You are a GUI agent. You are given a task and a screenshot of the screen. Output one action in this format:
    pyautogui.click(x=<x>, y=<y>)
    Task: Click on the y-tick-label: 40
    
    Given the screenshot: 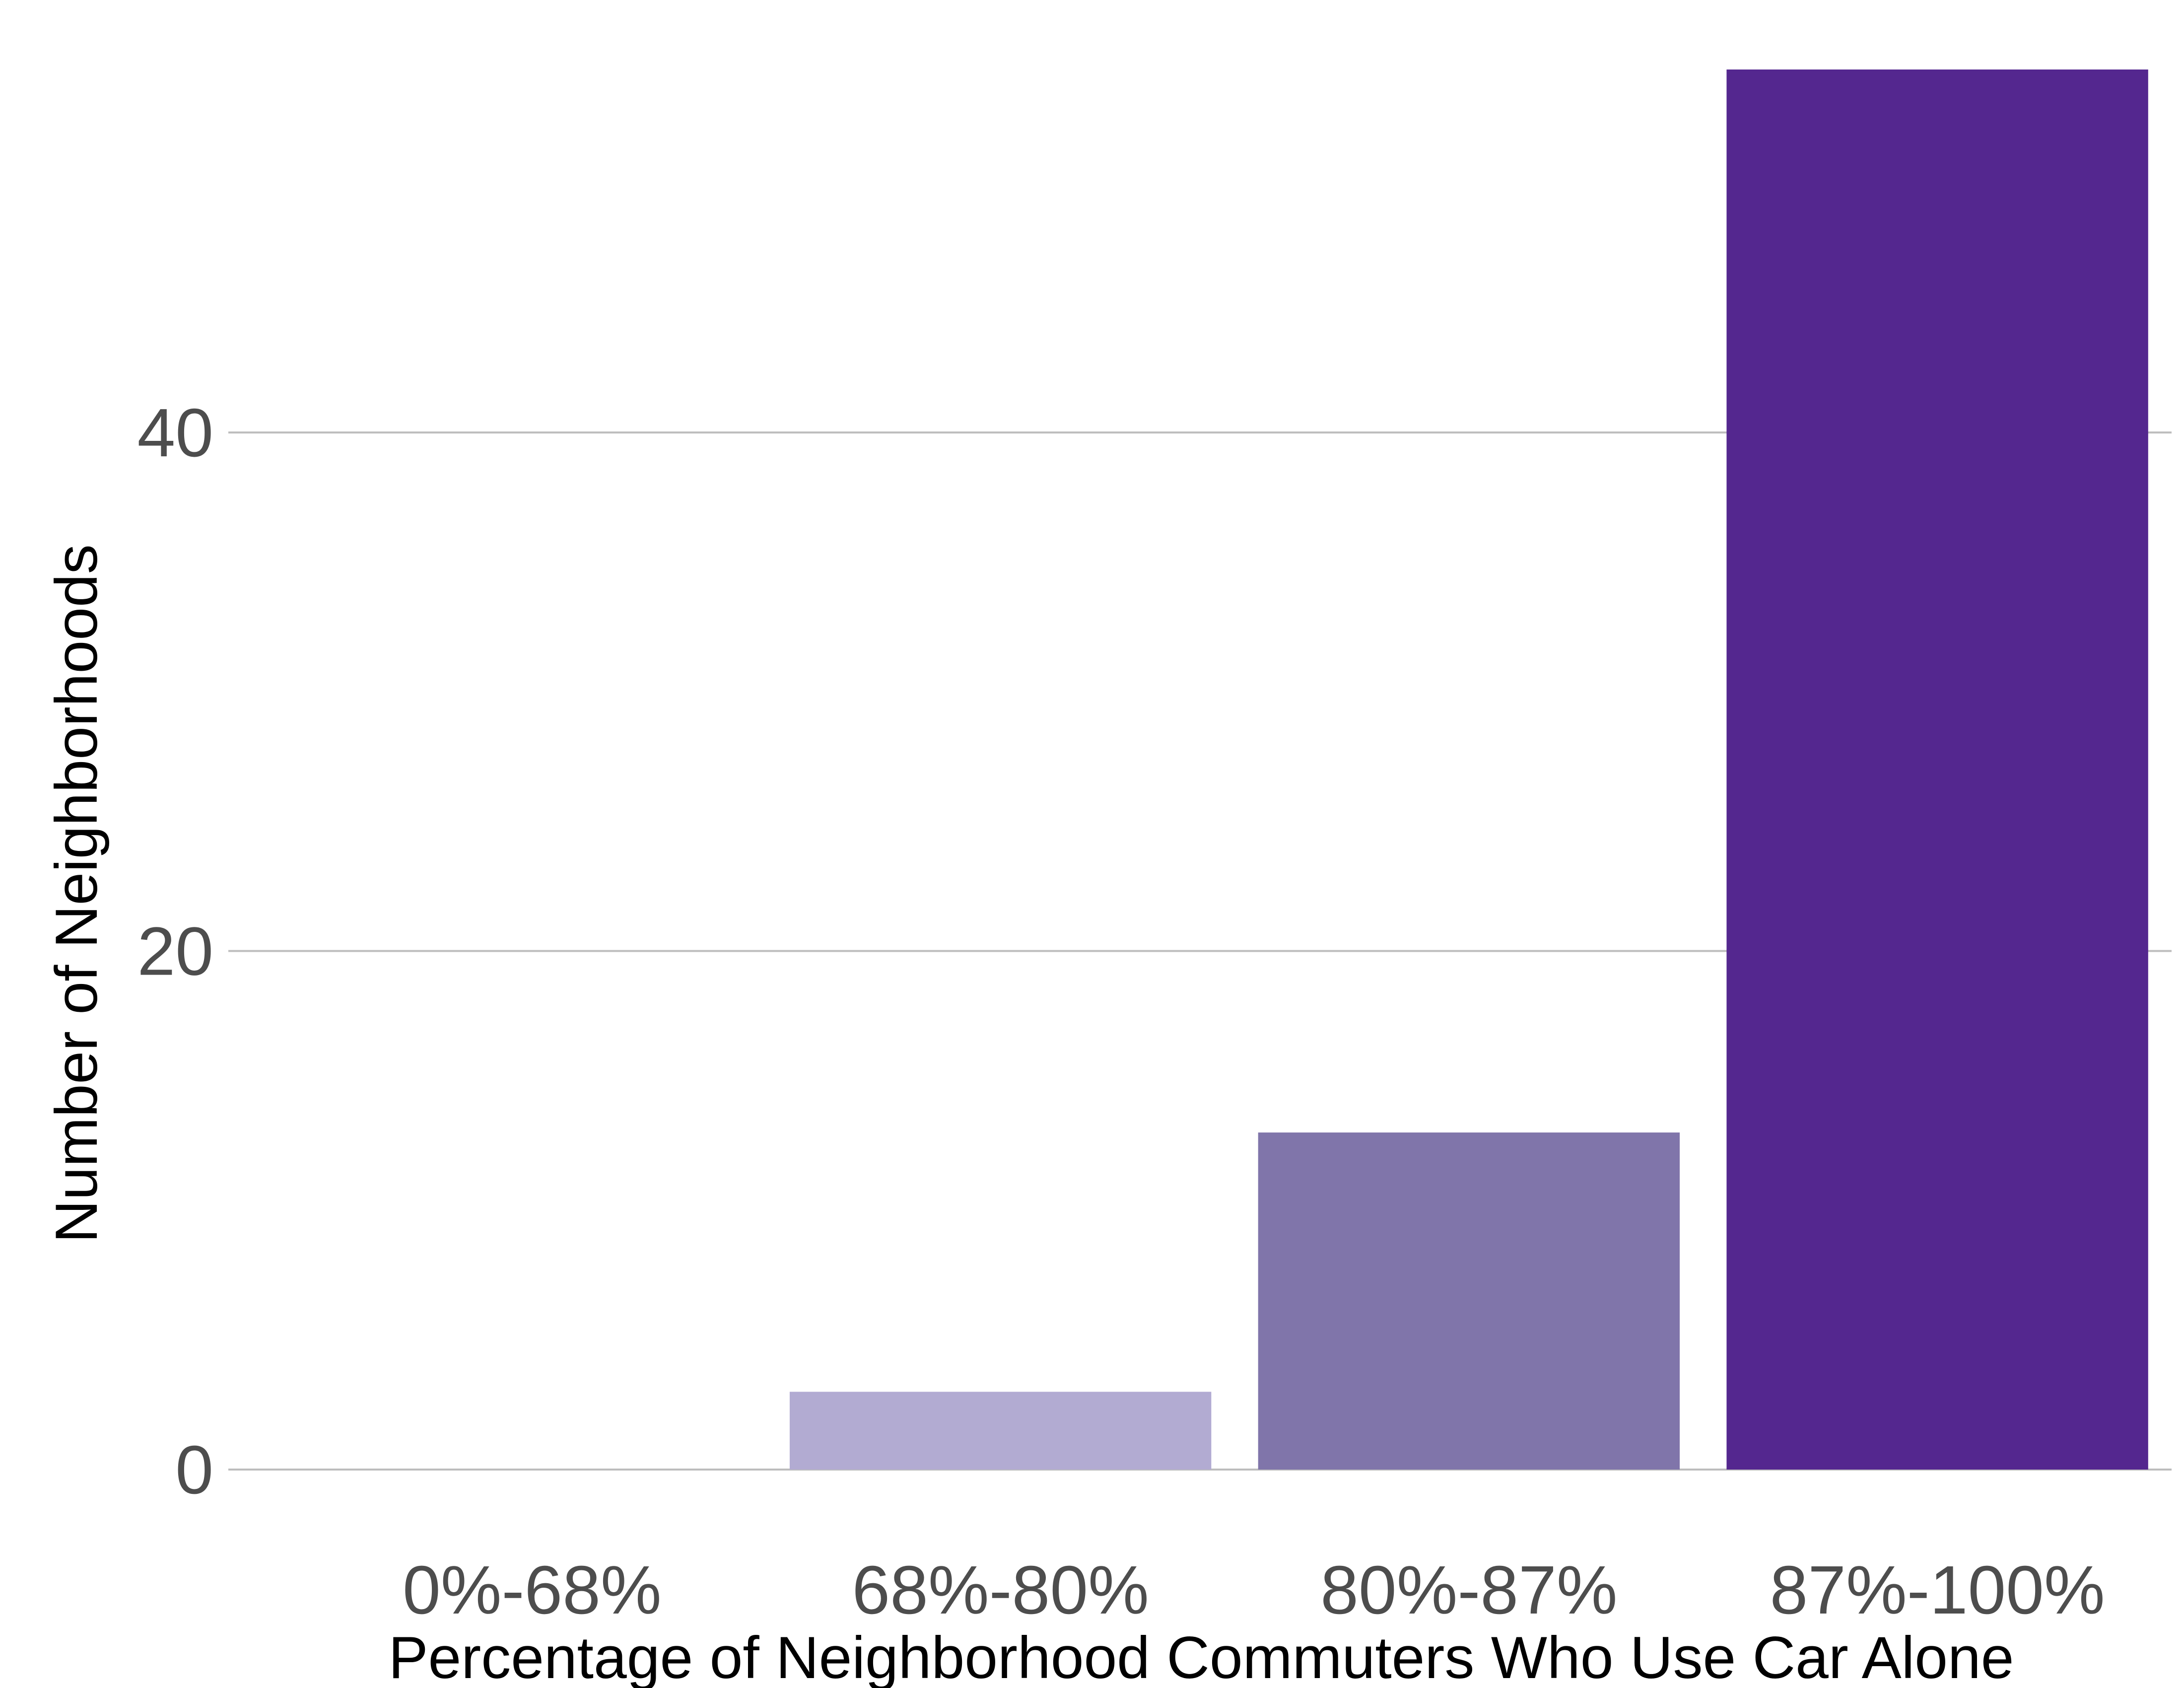 What is the action you would take?
    pyautogui.click(x=175, y=433)
    